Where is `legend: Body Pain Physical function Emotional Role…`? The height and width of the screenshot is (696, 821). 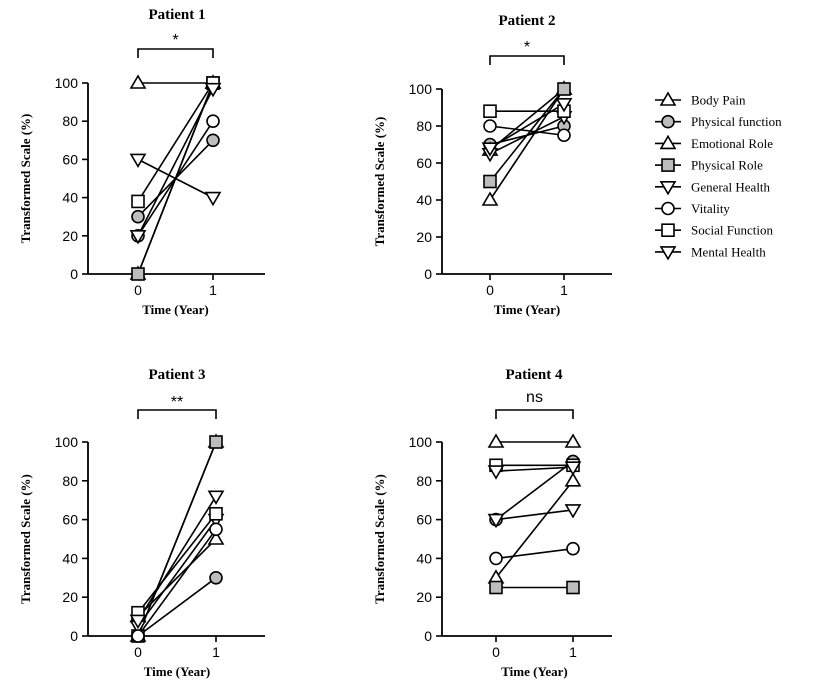
legend: Body Pain Physical function Emotional Role… is located at coordinates (718, 176).